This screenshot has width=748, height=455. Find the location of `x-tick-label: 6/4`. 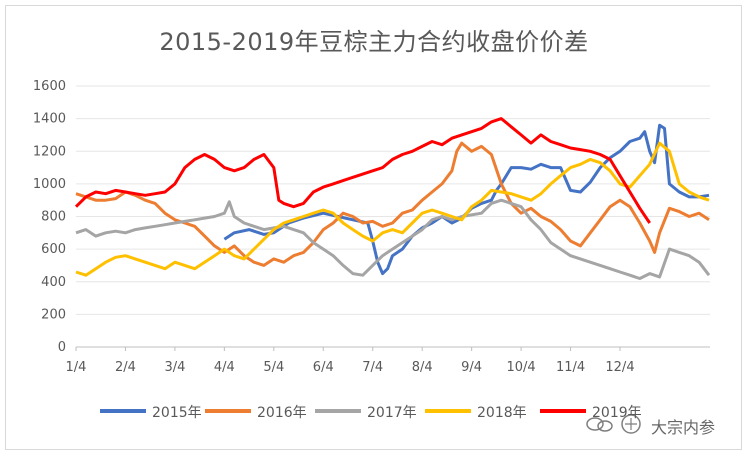

x-tick-label: 6/4 is located at coordinates (323, 367).